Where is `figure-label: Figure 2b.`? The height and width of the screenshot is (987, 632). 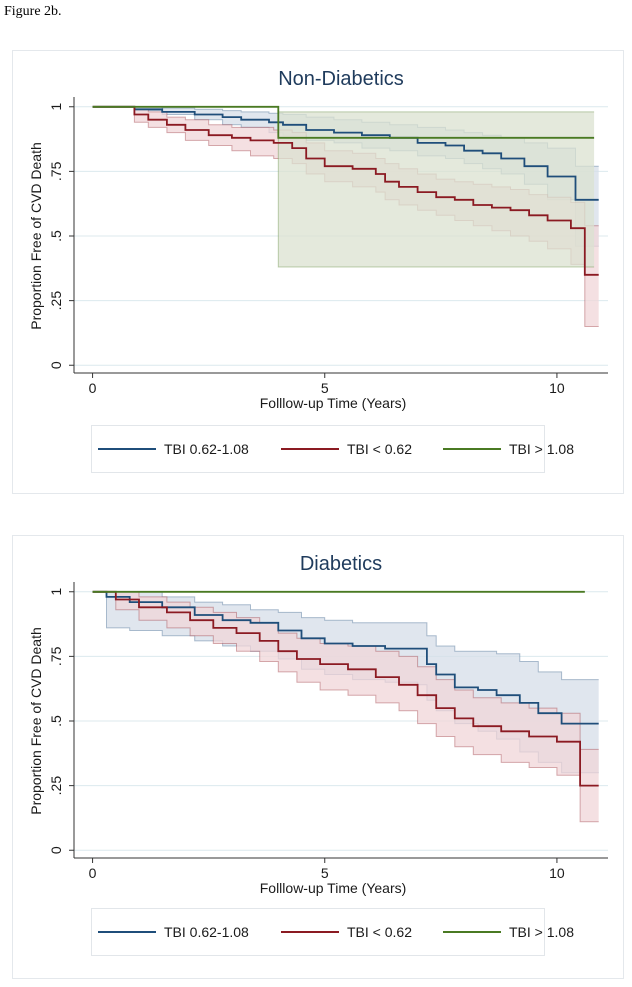 figure-label: Figure 2b. is located at coordinates (33, 11).